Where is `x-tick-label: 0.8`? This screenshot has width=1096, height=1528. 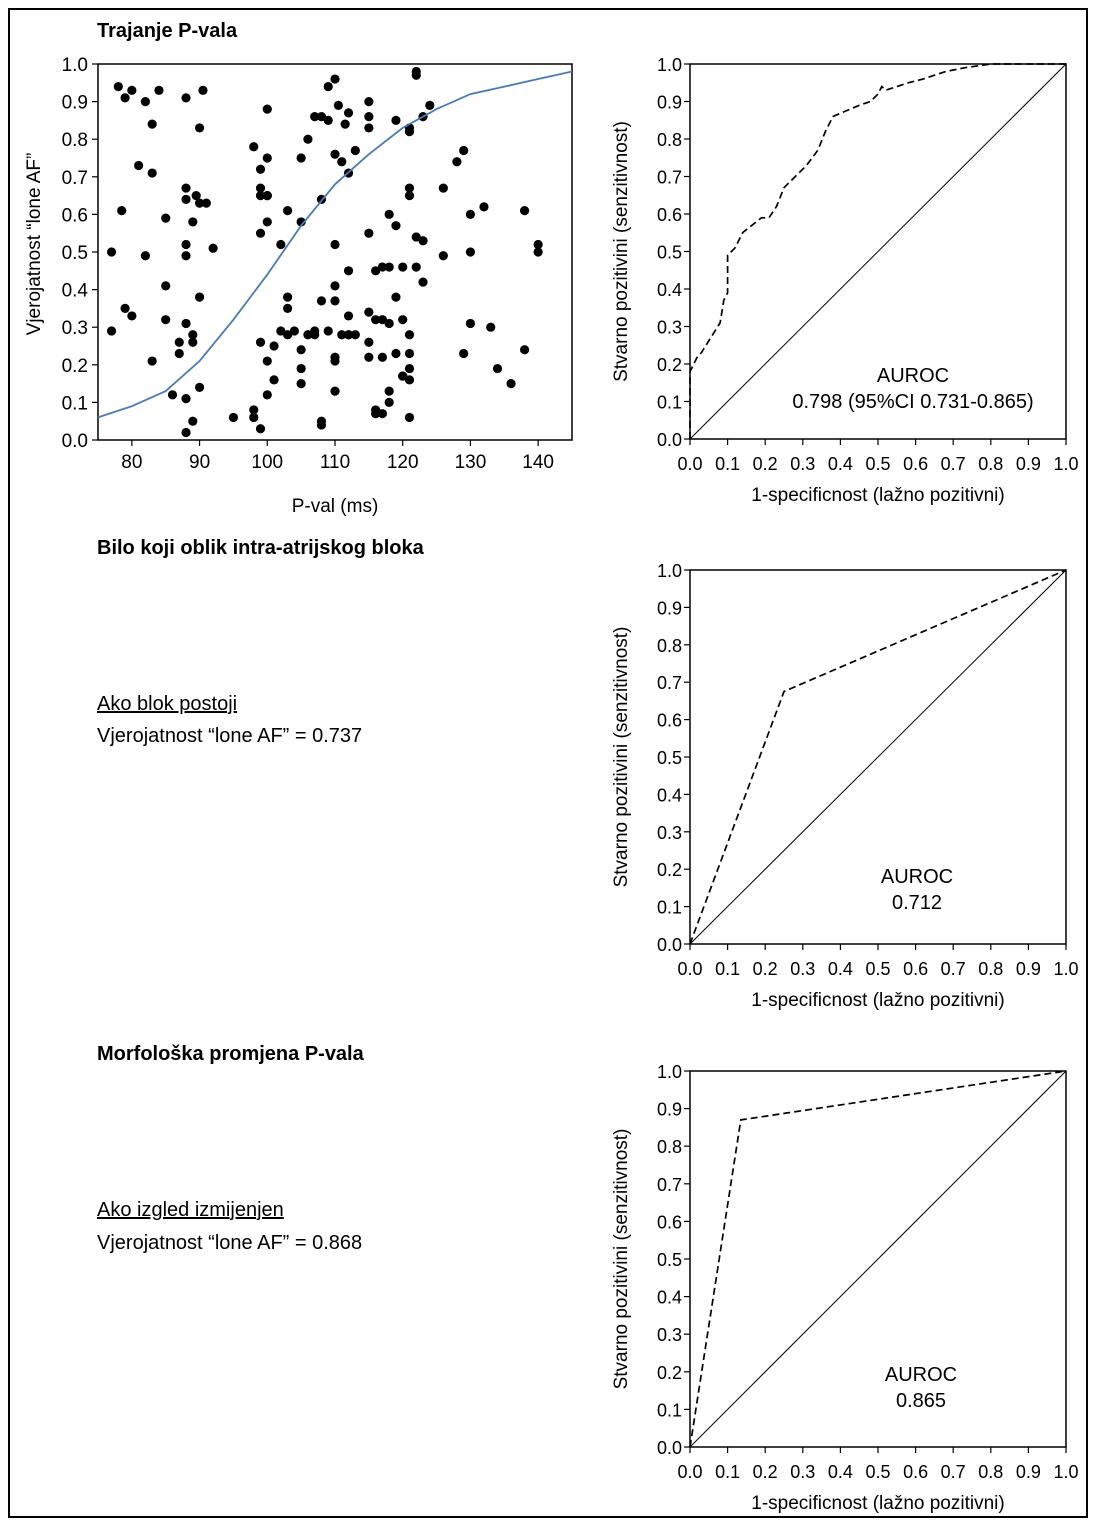 x-tick-label: 0.8 is located at coordinates (990, 969).